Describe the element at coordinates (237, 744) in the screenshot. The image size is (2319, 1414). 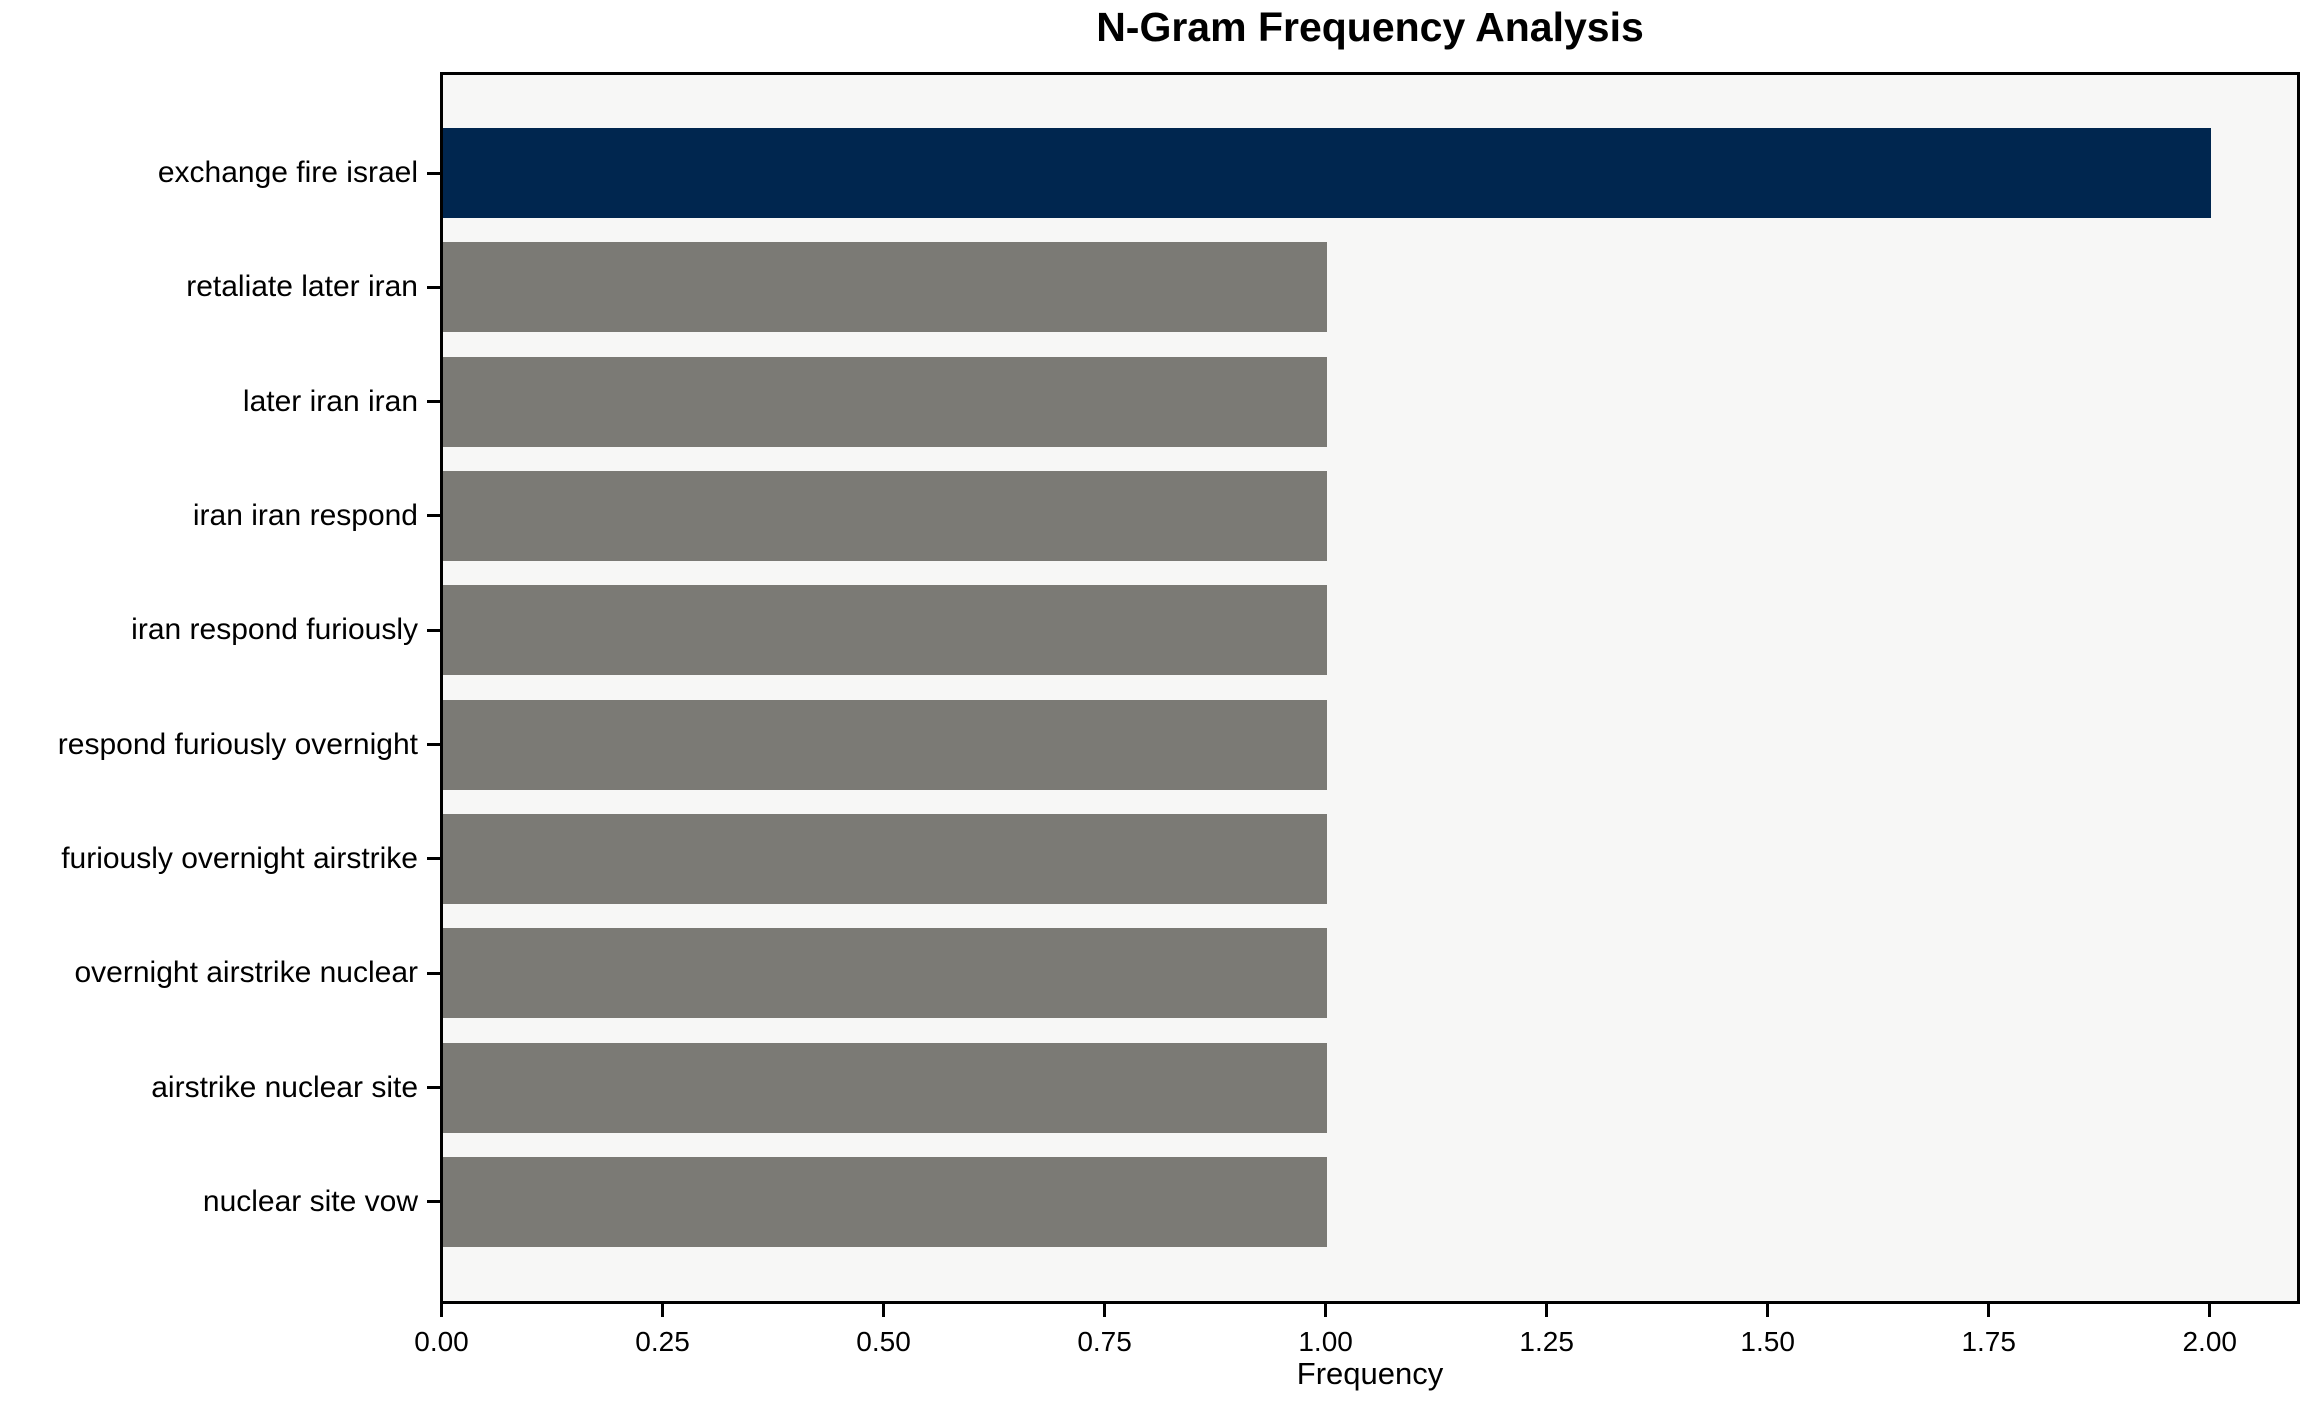
I see `y-tick-label: respond furiously overnight` at that location.